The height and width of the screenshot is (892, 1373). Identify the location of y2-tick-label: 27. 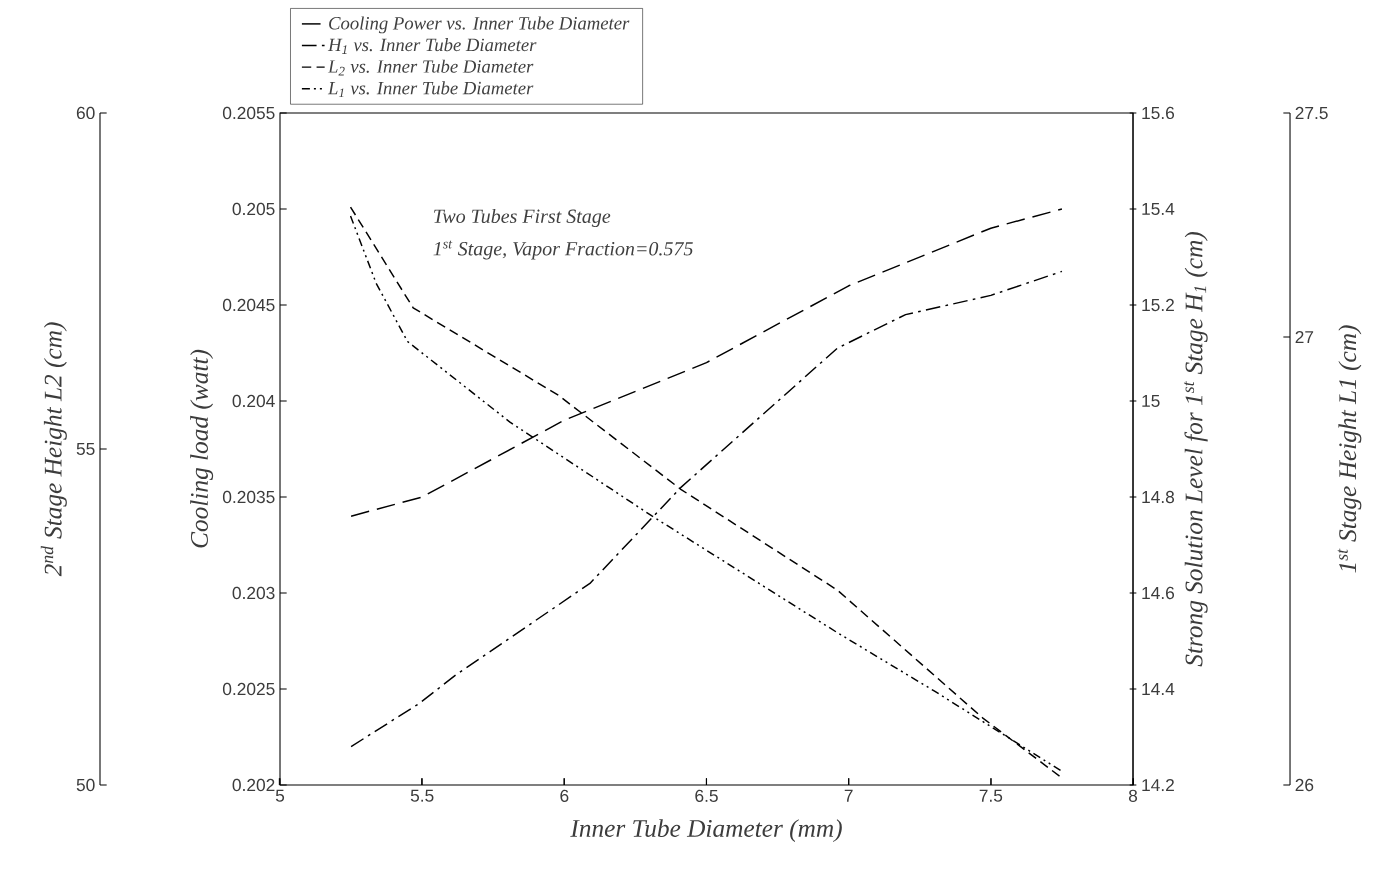
(1304, 337).